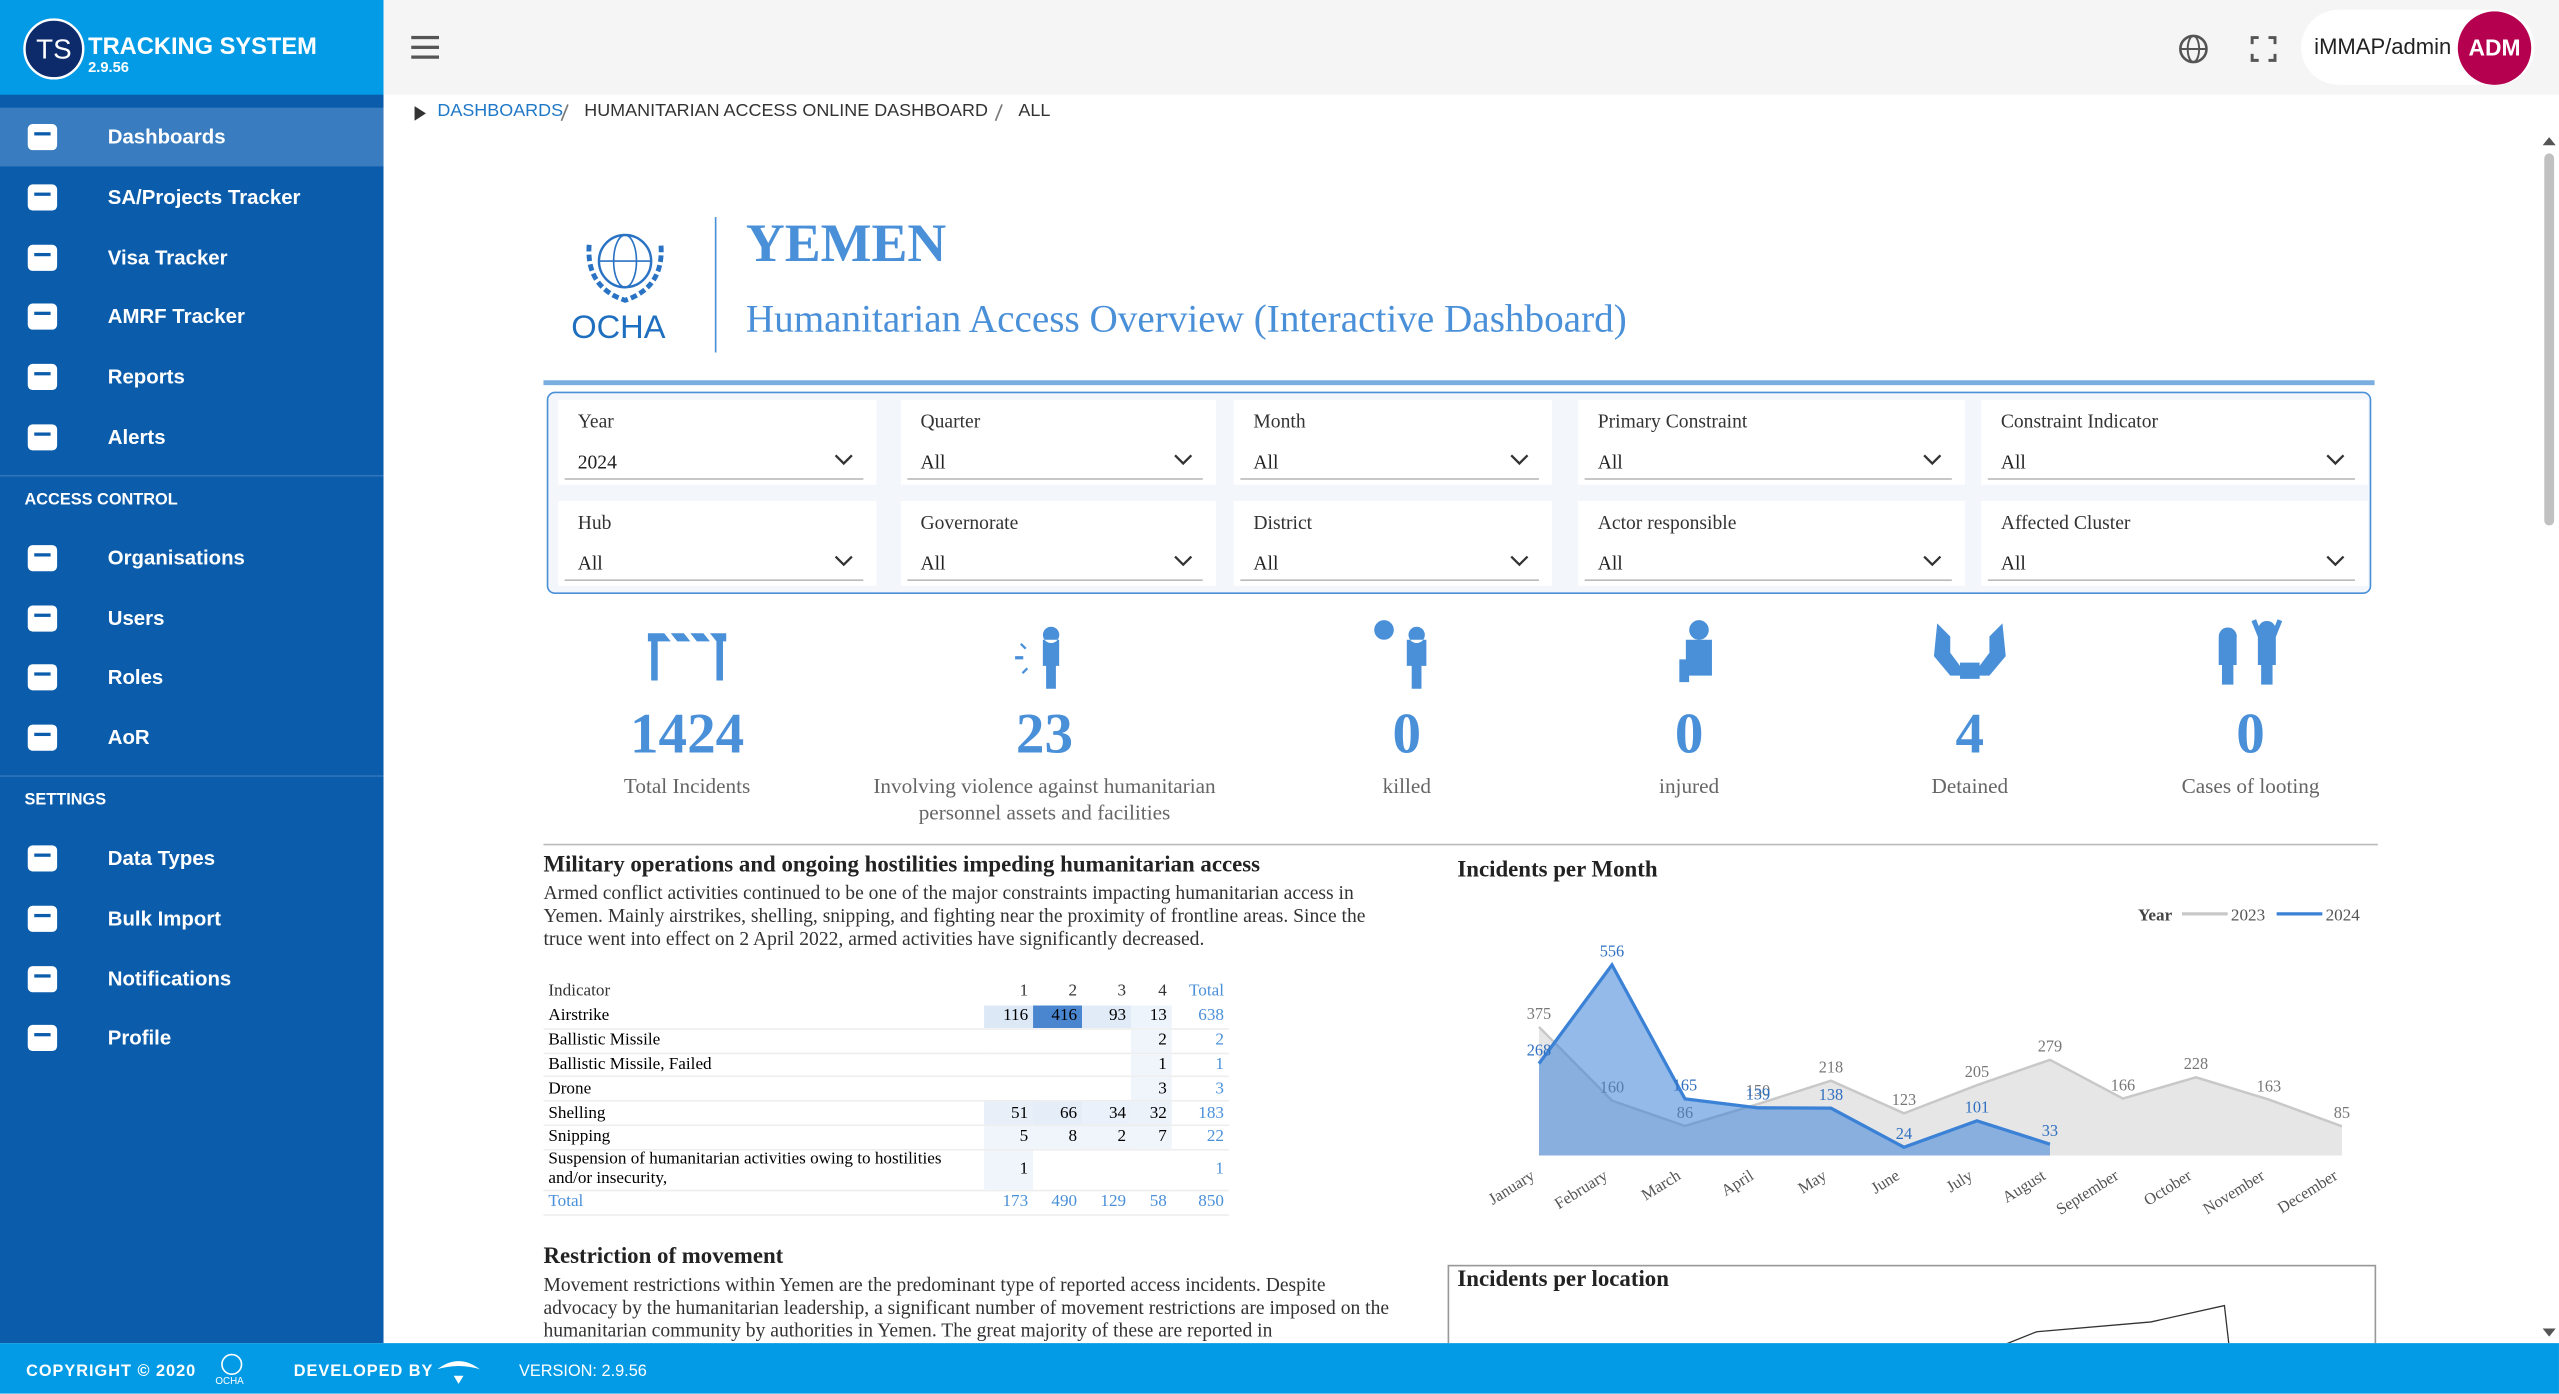  Describe the element at coordinates (1393, 543) in the screenshot. I see `filter: District All` at that location.